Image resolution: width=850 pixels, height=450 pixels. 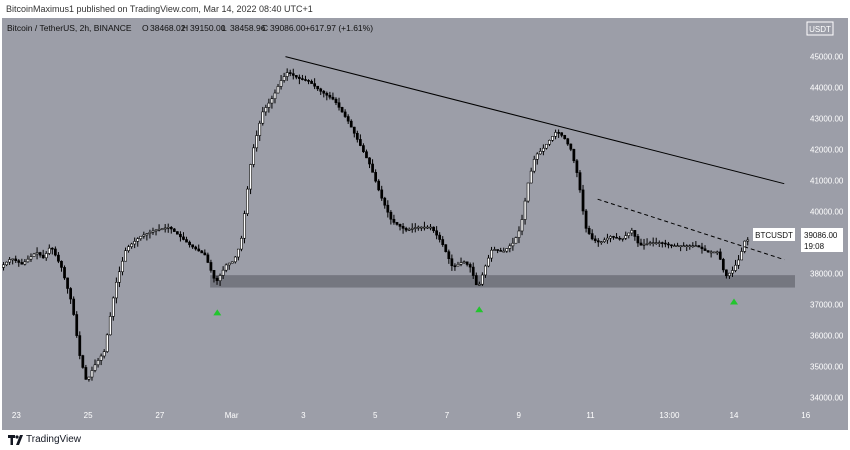 What do you see at coordinates (54, 439) in the screenshot?
I see `tradingview-brand: TradingView` at bounding box center [54, 439].